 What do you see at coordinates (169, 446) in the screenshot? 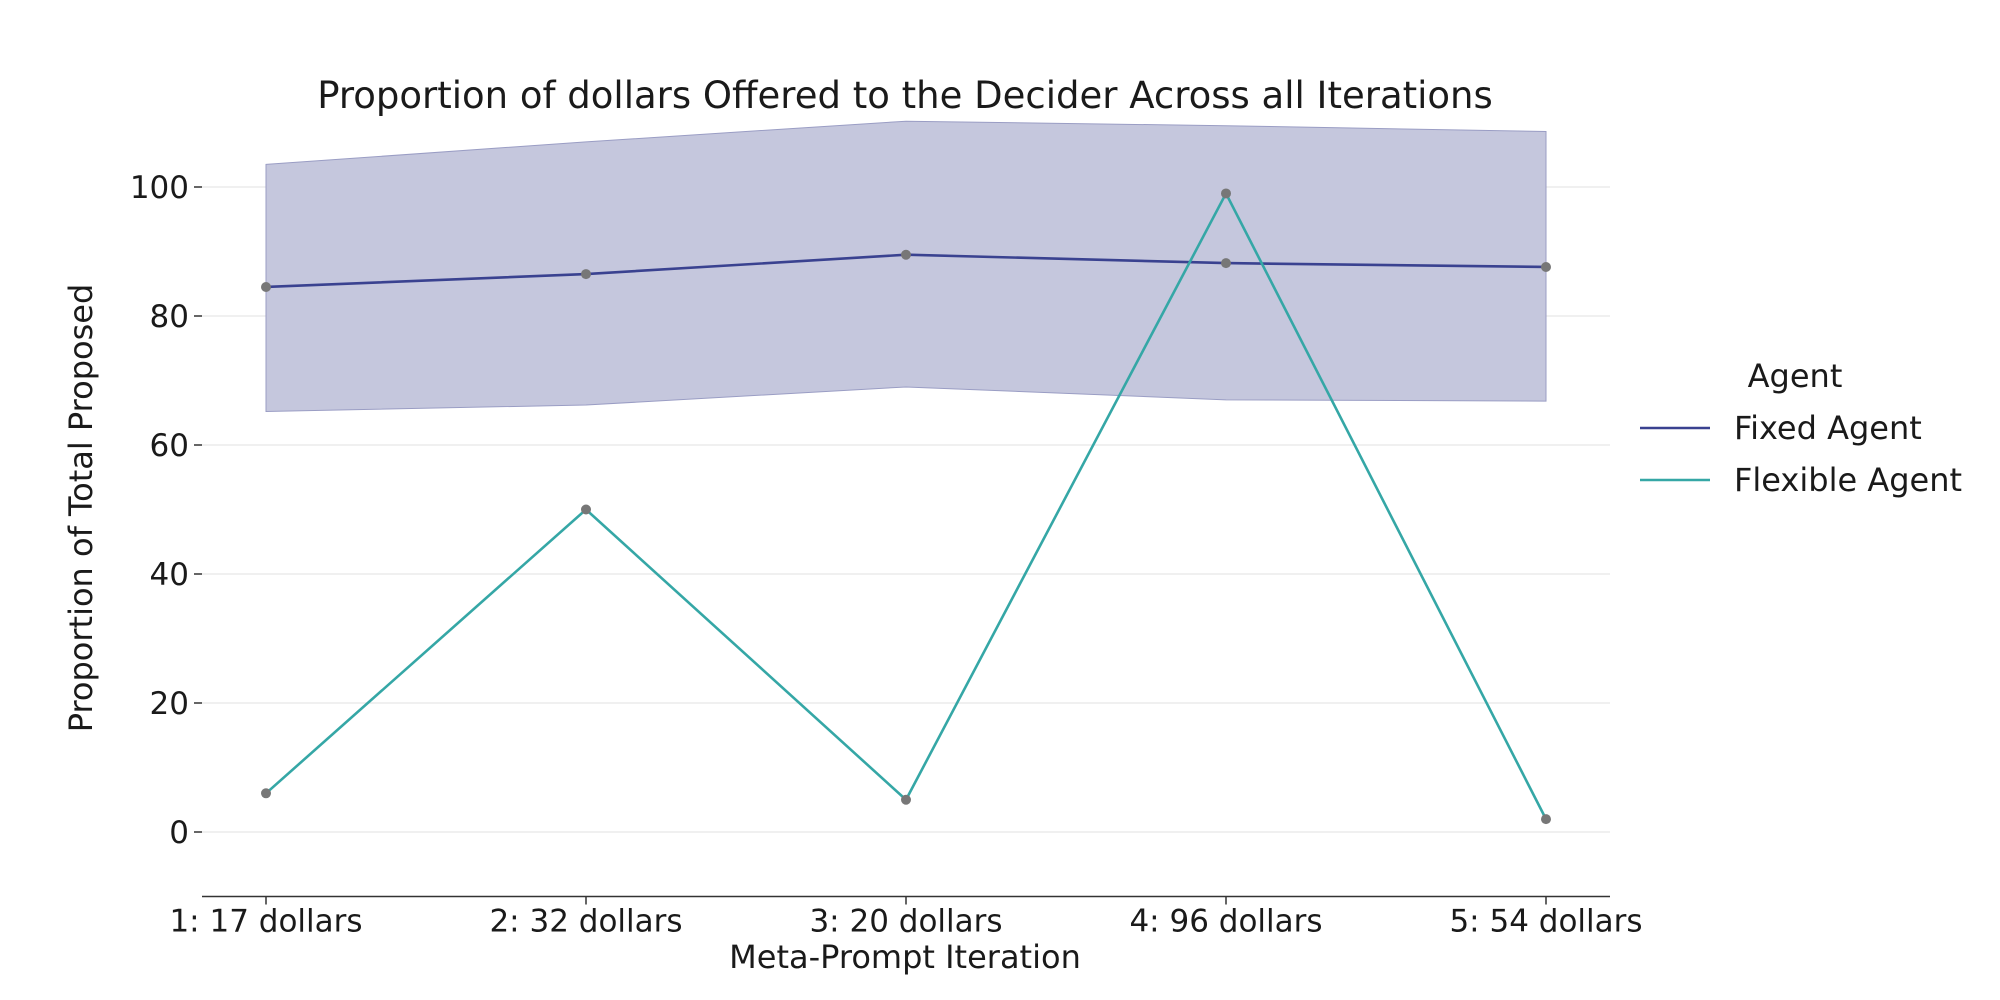
I see `y-tick-label: 60` at bounding box center [169, 446].